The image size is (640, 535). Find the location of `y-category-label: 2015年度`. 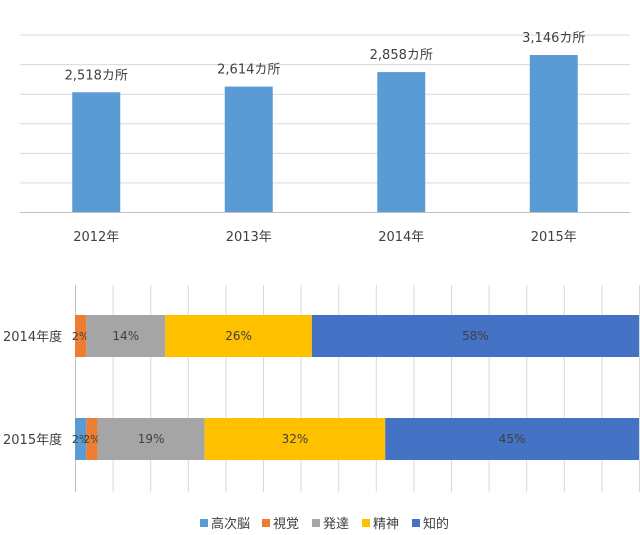

y-category-label: 2015年度 is located at coordinates (32, 440).